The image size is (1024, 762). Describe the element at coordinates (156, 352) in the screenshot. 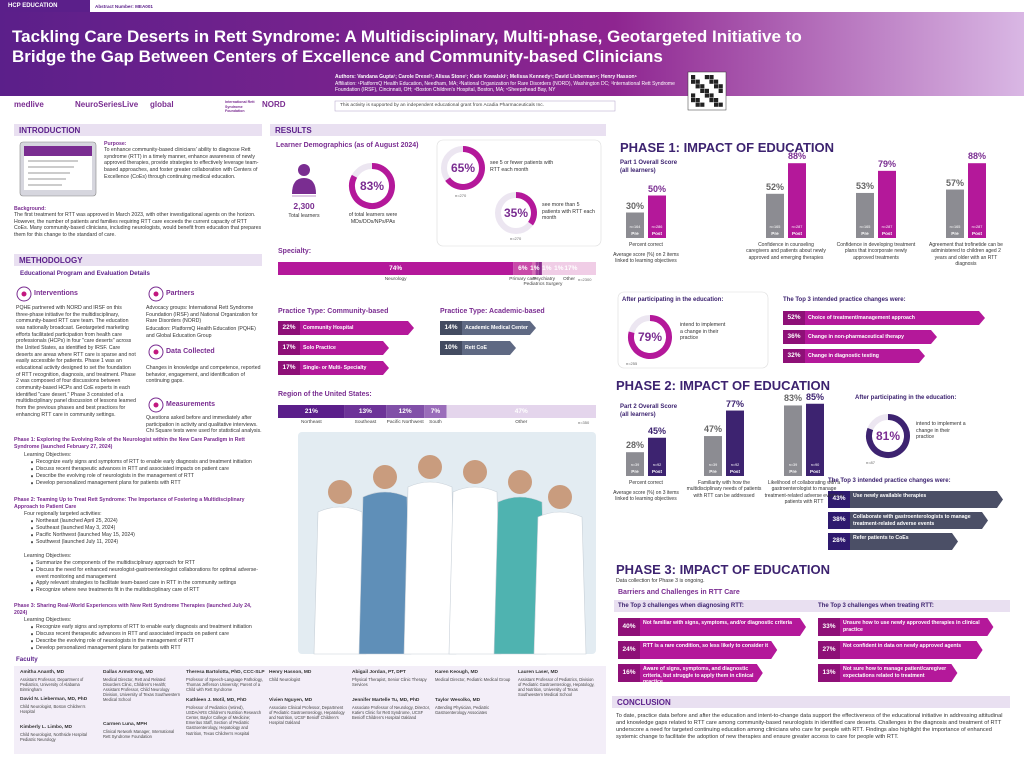

I see `icon-dot` at that location.